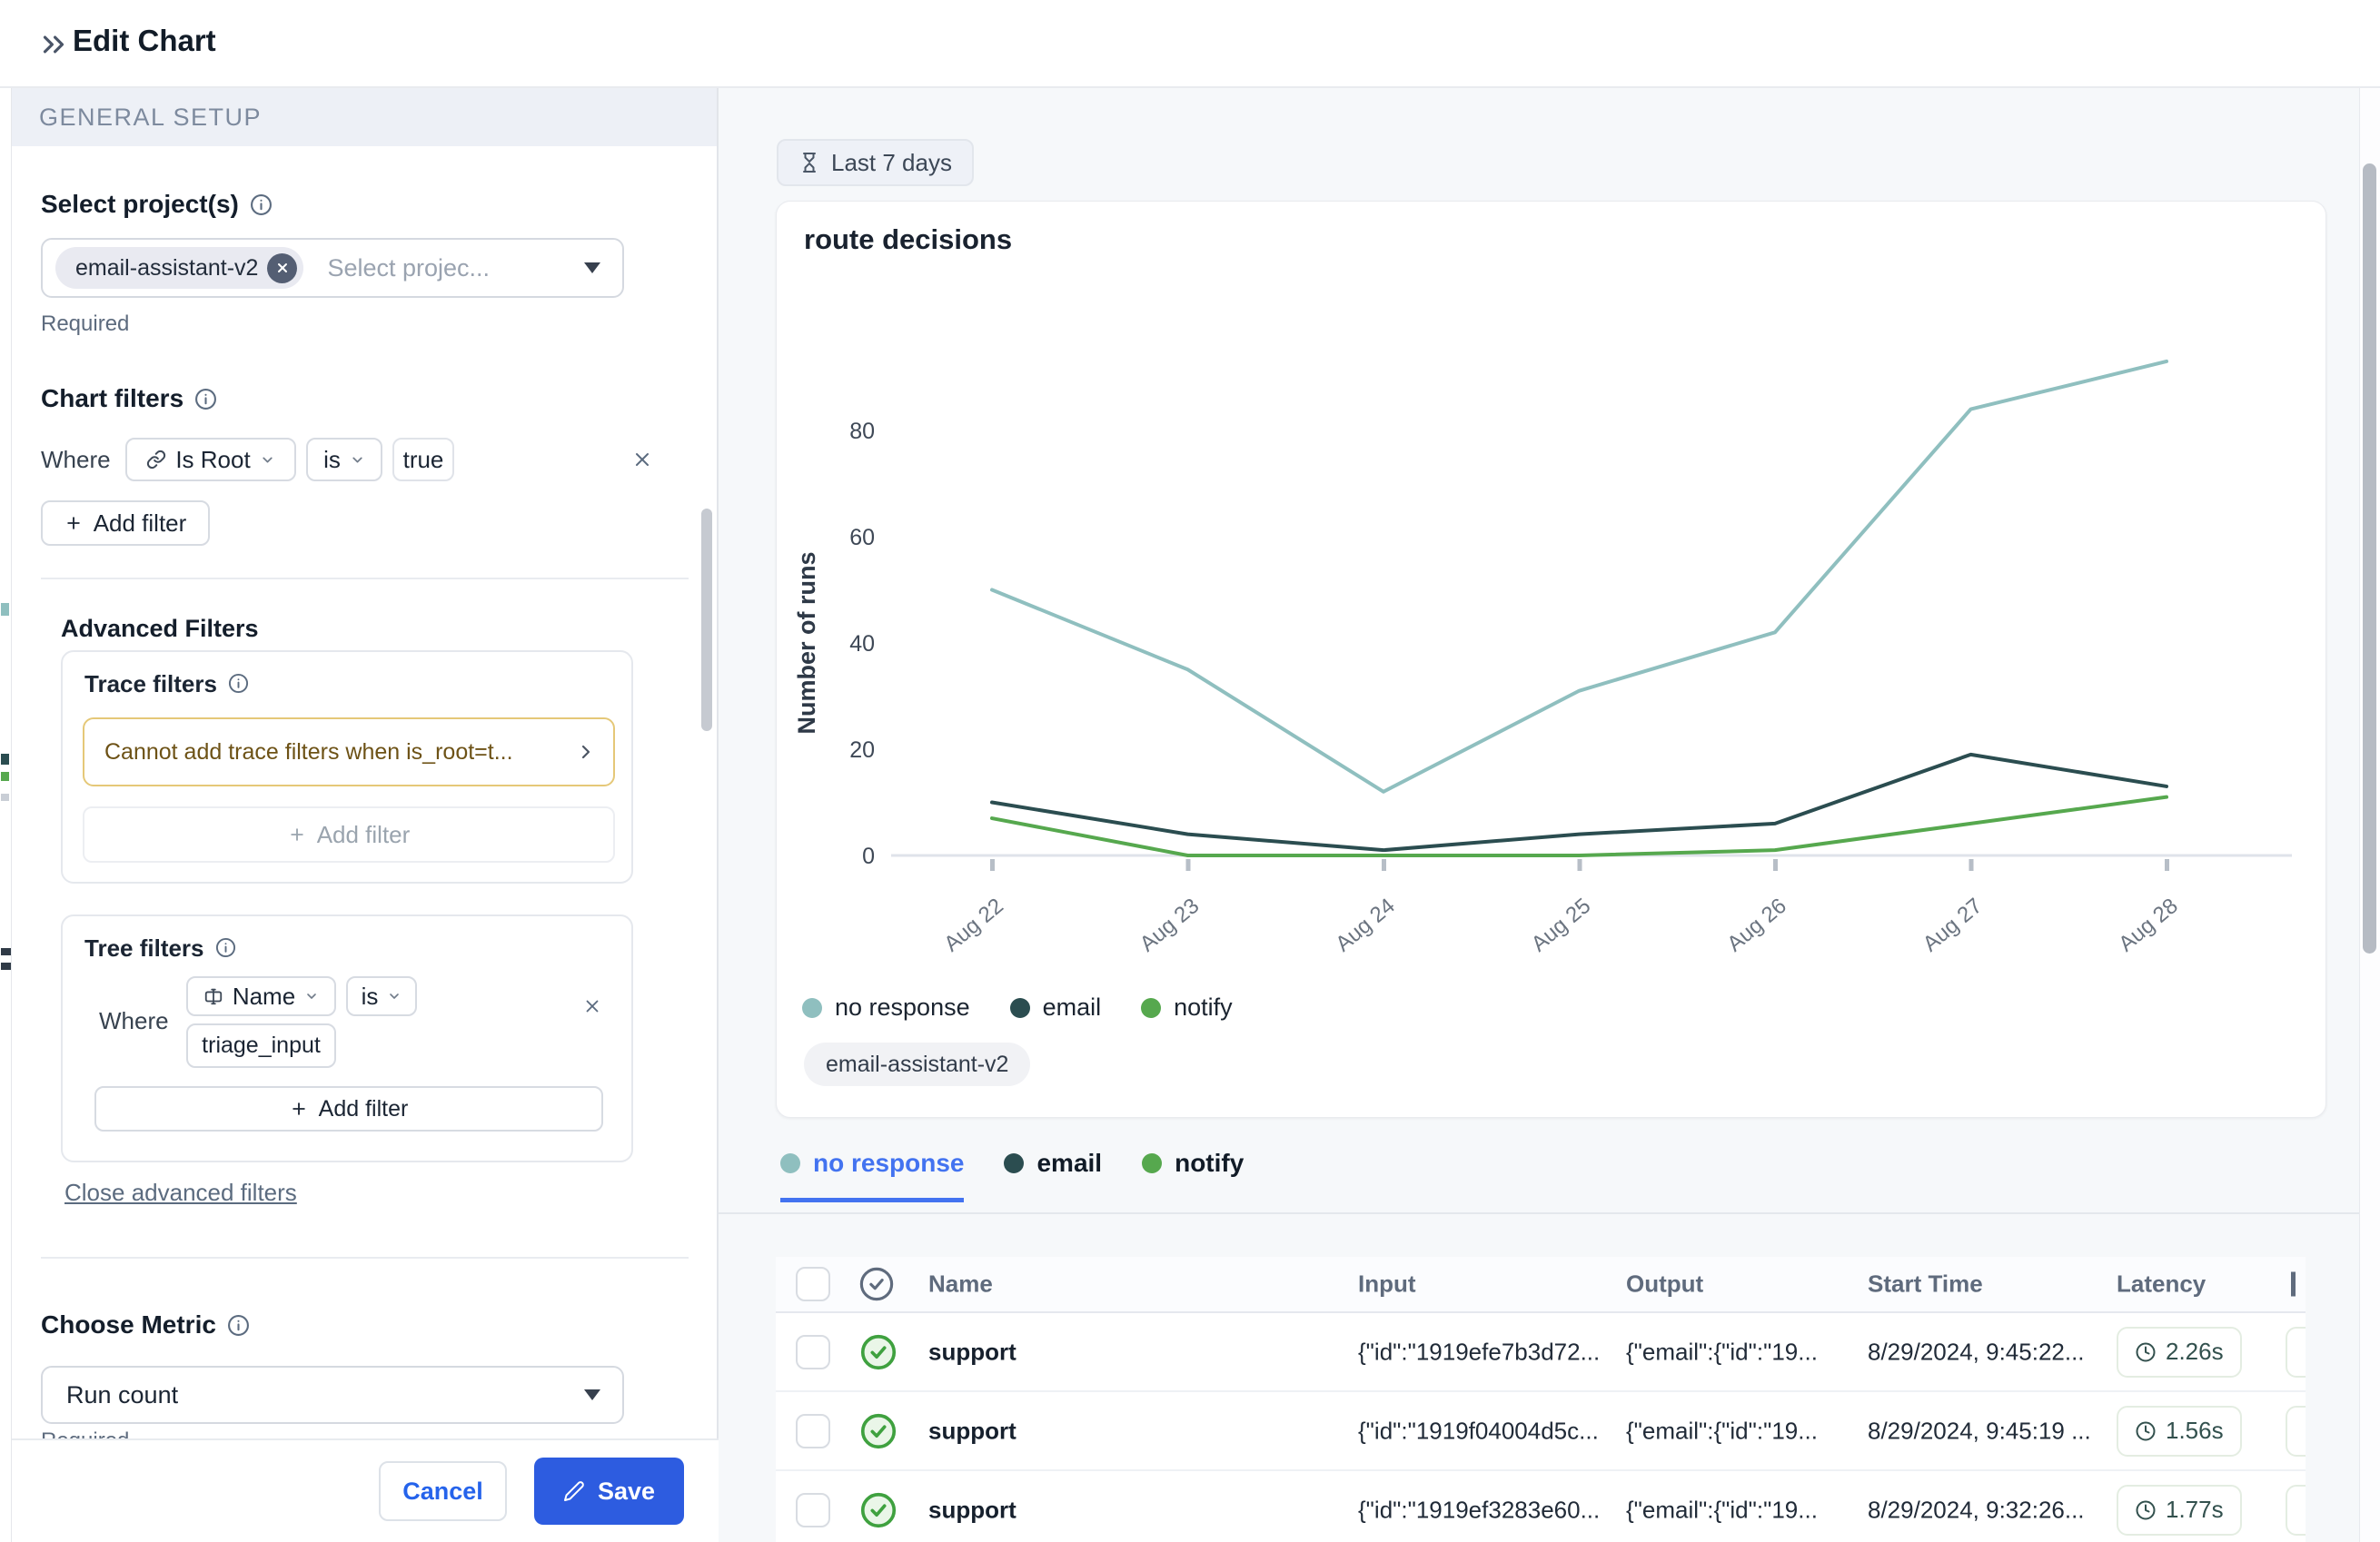  I want to click on table-header-row: Name Input Output Start Time Latency, so click(1541, 1285).